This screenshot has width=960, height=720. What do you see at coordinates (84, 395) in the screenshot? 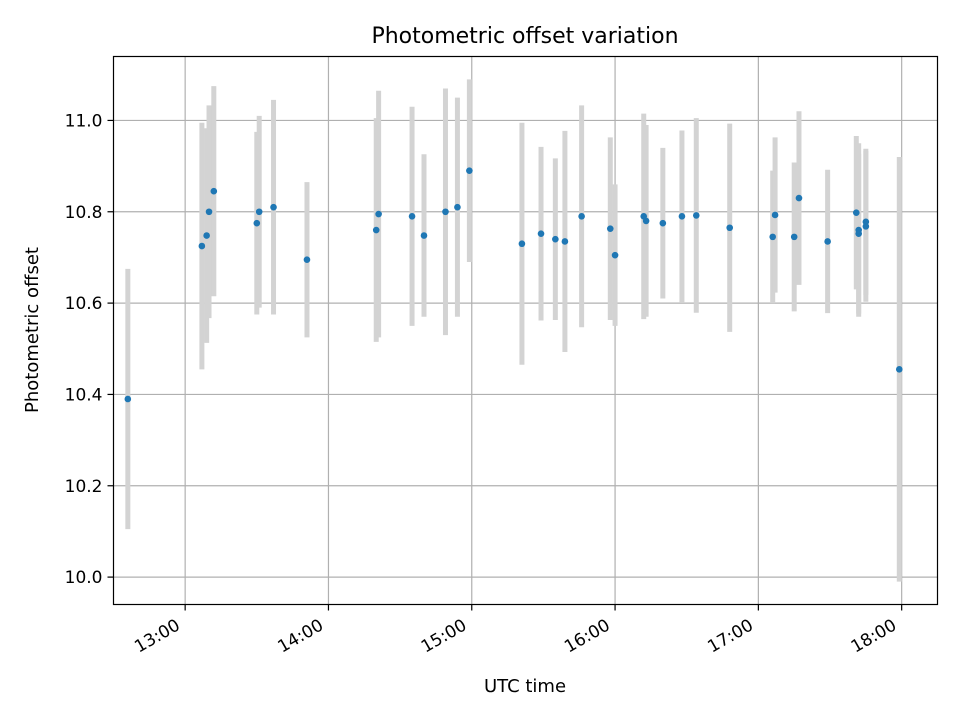
I see `y-tick-label: 10.4` at bounding box center [84, 395].